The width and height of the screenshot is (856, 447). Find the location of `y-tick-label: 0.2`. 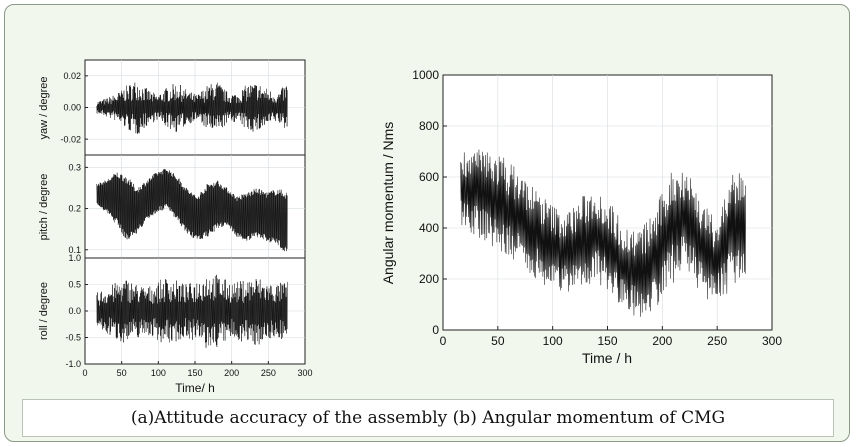

y-tick-label: 0.2 is located at coordinates (74, 209).